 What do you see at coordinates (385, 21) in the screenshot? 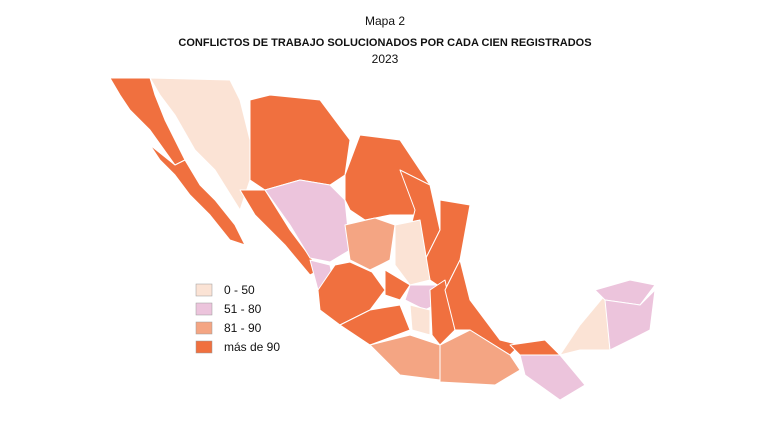
I see `map-label: Mapa 2` at bounding box center [385, 21].